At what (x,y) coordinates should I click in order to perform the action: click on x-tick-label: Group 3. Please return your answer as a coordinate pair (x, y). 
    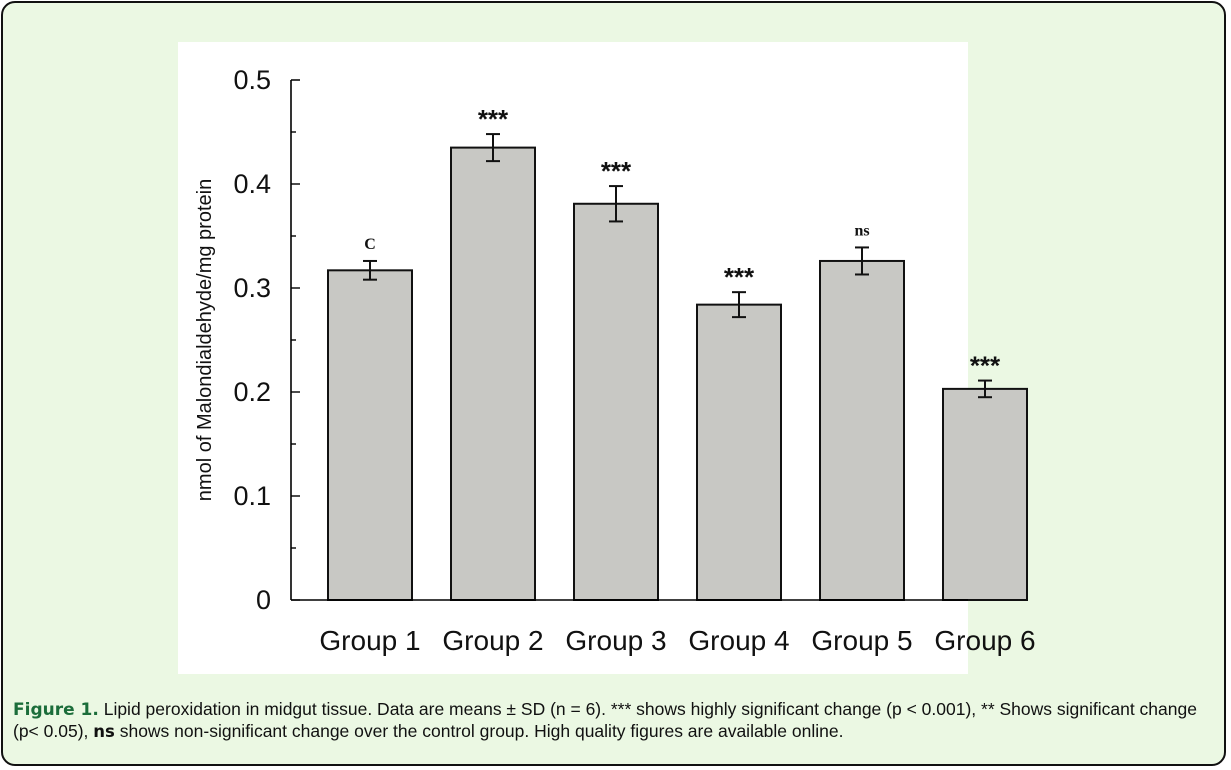
    Looking at the image, I should click on (615, 640).